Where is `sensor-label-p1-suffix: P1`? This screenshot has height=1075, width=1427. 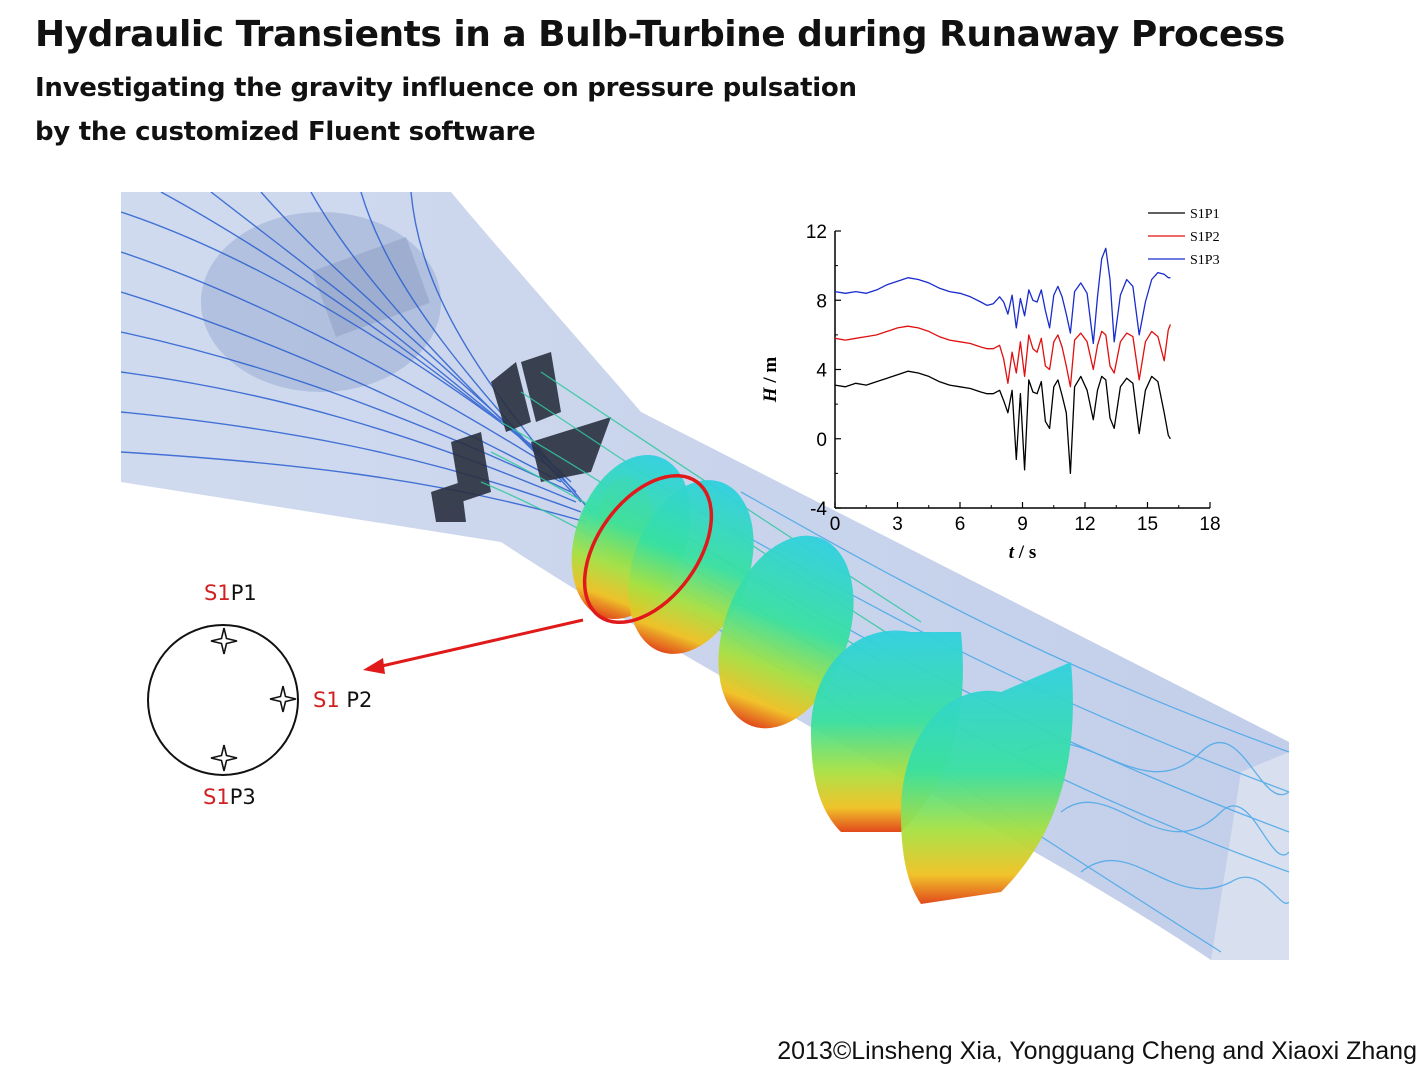
sensor-label-p1-suffix: P1 is located at coordinates (243, 593).